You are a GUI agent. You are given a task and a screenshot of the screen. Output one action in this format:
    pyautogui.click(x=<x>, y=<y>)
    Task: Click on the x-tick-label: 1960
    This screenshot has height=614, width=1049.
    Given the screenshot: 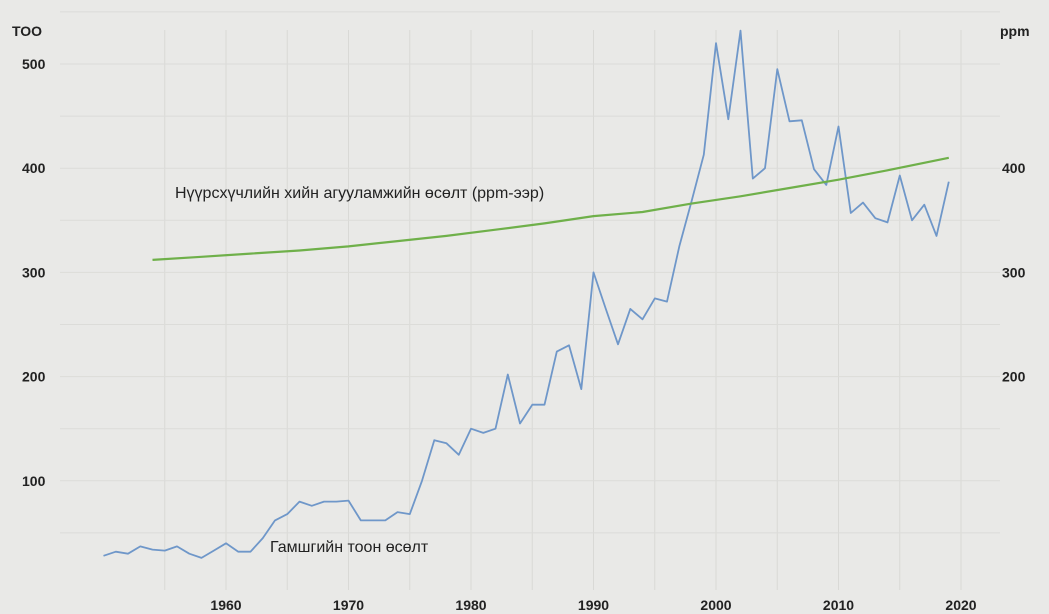 What is the action you would take?
    pyautogui.click(x=225, y=605)
    